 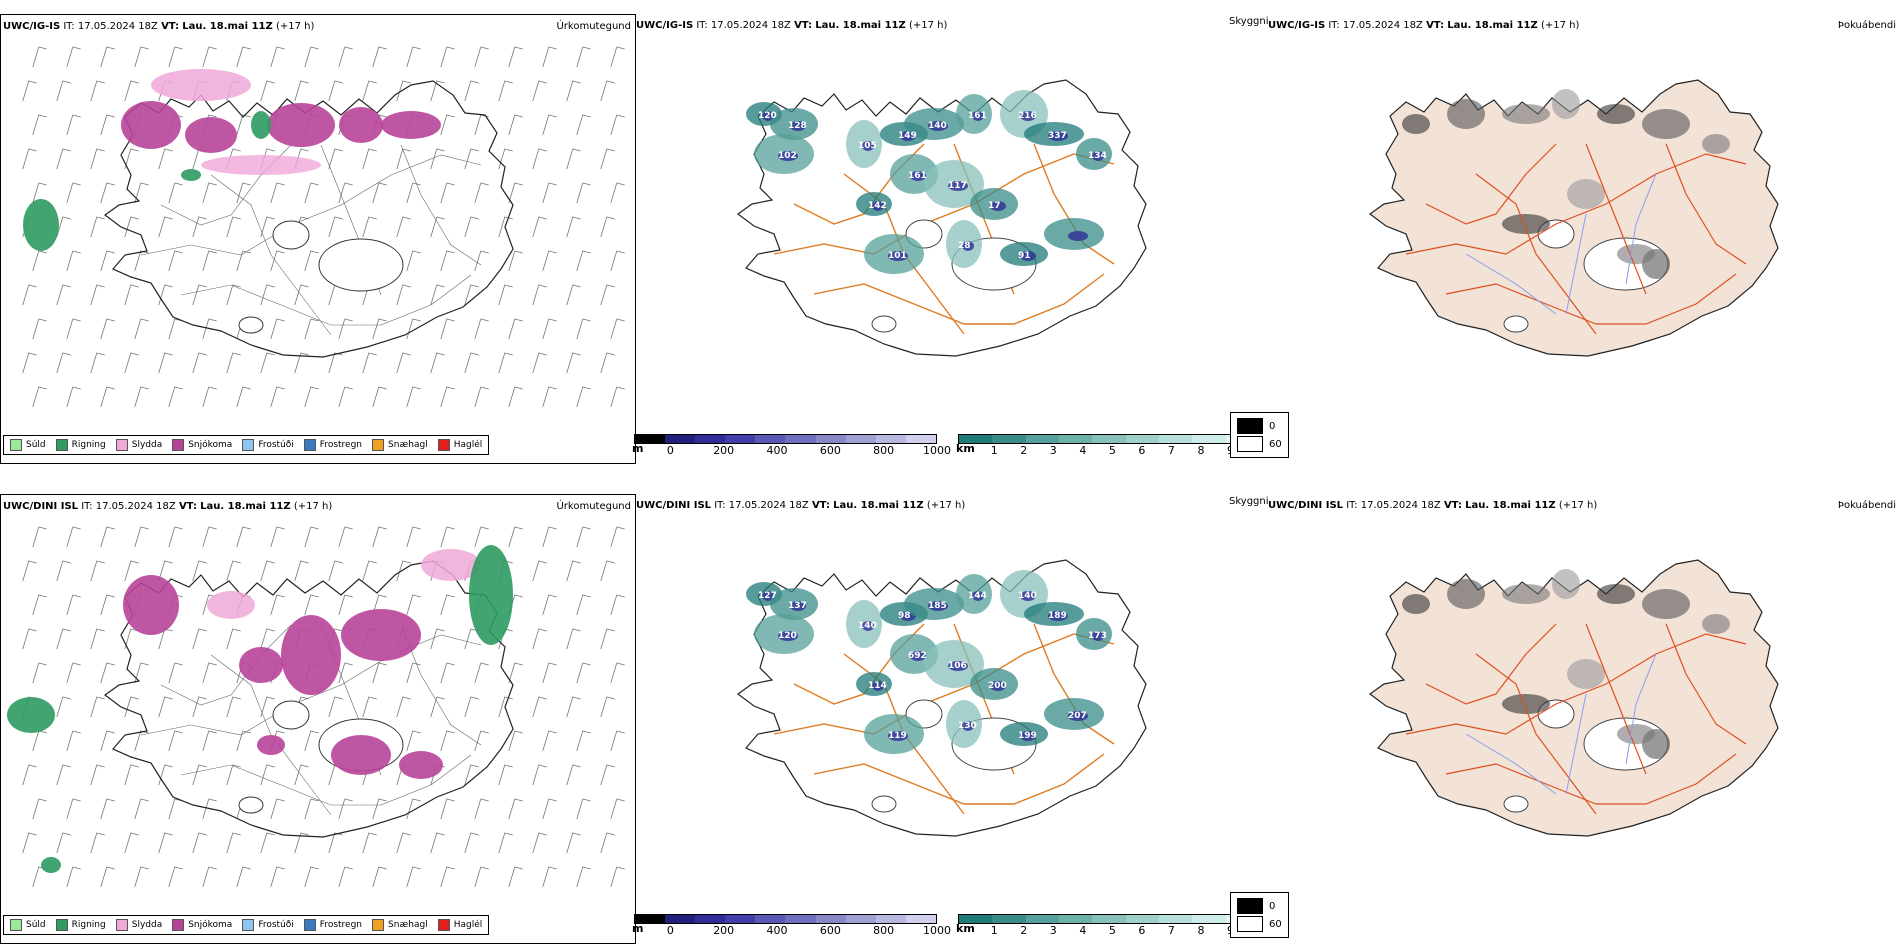 I want to click on fog-index-label-row2: Þokuábendi, so click(x=1866, y=505).